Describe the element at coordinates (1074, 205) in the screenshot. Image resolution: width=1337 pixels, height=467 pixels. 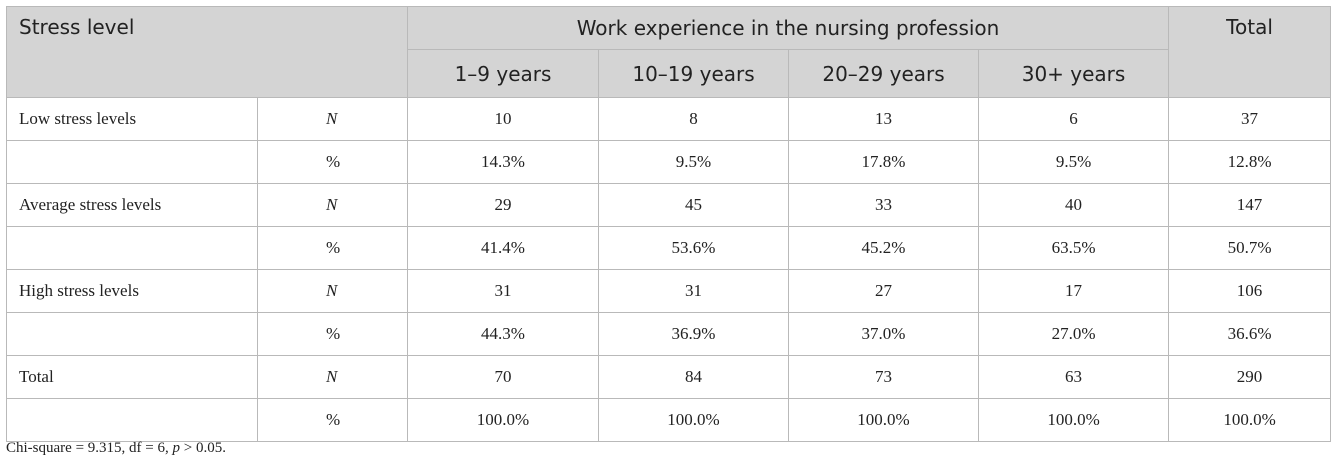
I see `cell-value: 40` at that location.